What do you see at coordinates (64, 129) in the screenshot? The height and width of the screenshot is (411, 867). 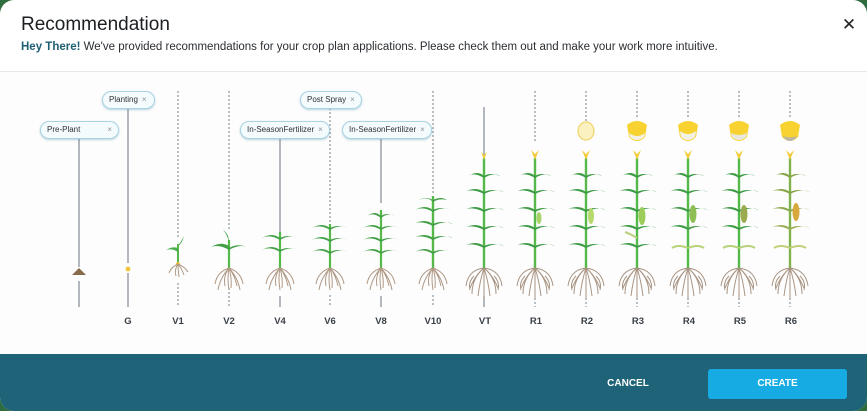 I see `tag-label: Pre-Plant` at bounding box center [64, 129].